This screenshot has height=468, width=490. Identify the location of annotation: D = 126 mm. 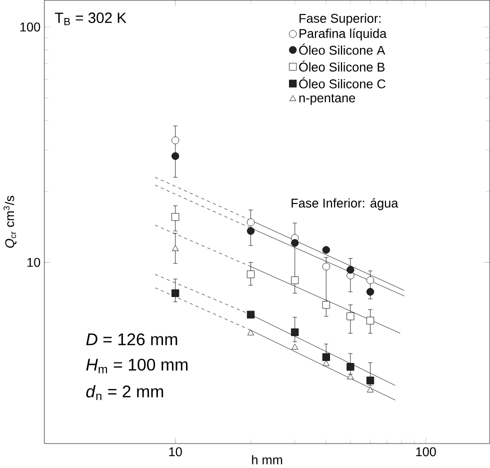
(132, 339).